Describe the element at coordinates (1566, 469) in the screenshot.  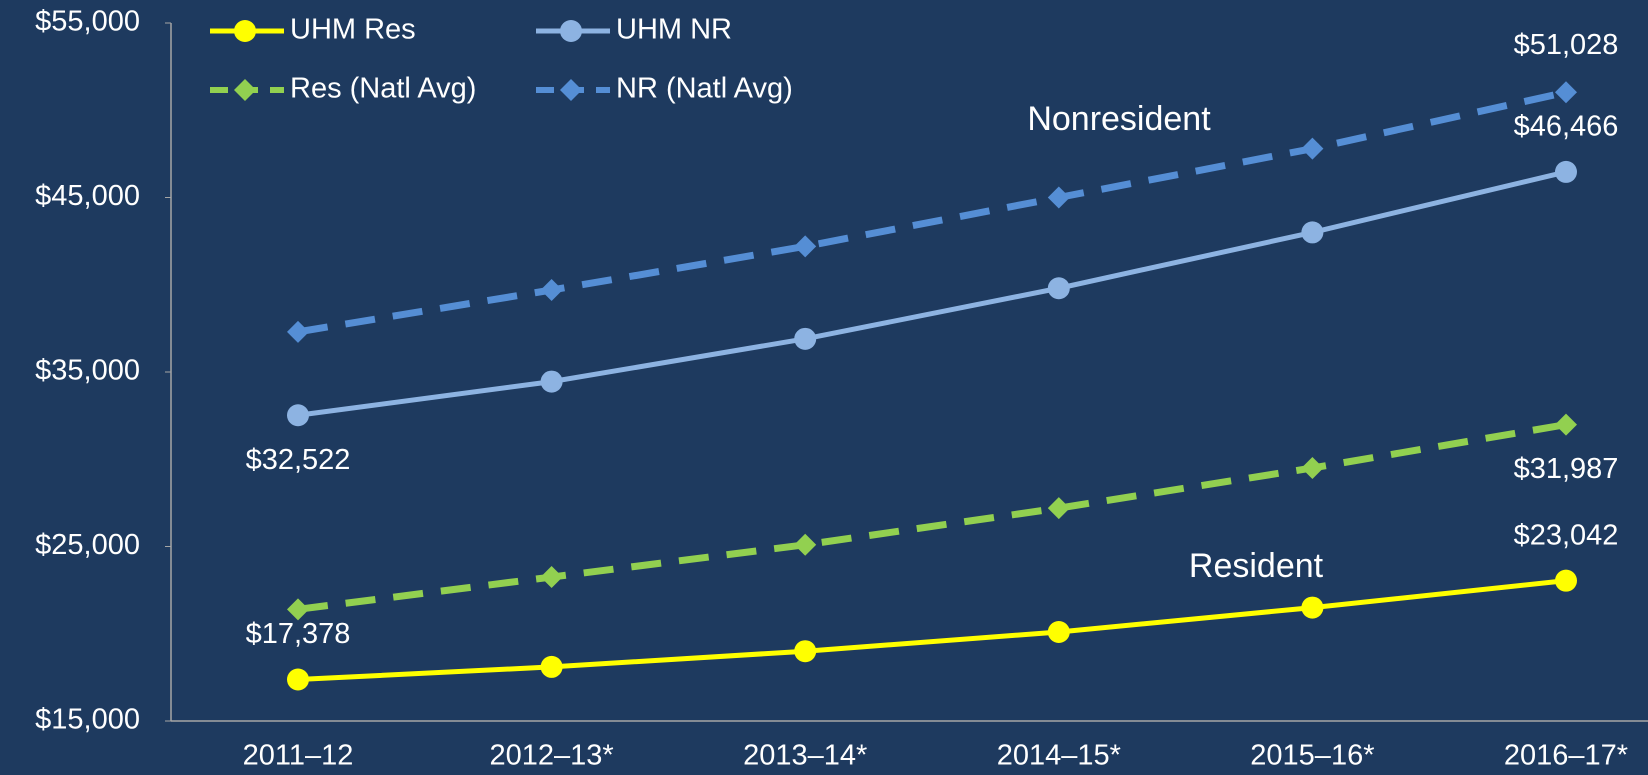
I see `data-label: $31,987` at that location.